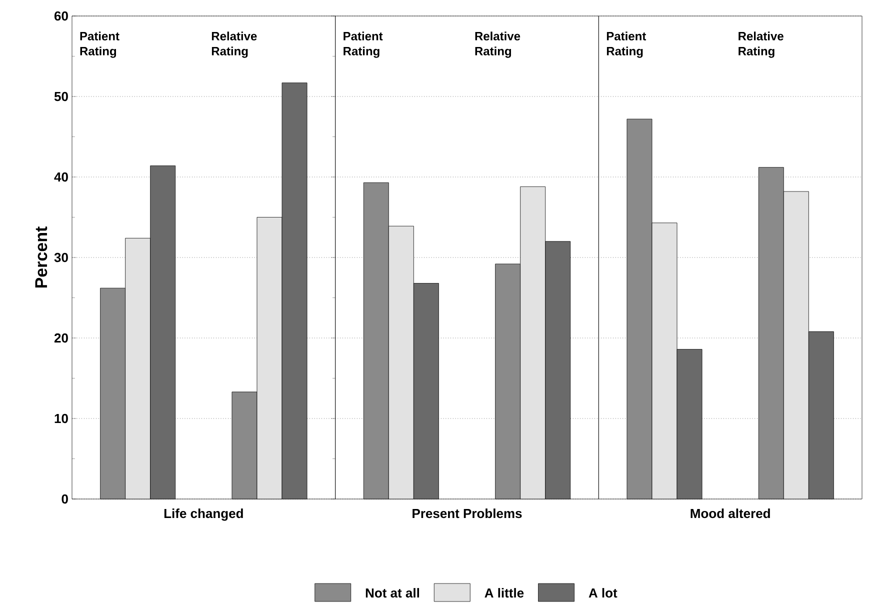  Describe the element at coordinates (61, 419) in the screenshot. I see `y-tick-label: 10` at that location.